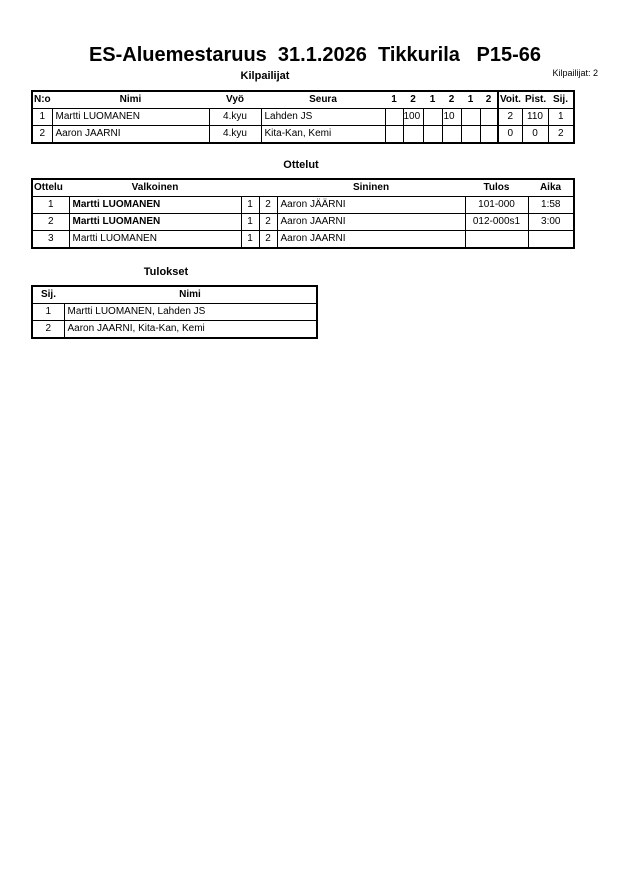 This screenshot has height=891, width=630. I want to click on table-row: 3 Martti LUOMANEN 1 2 Aaron JAARNI, so click(303, 239).